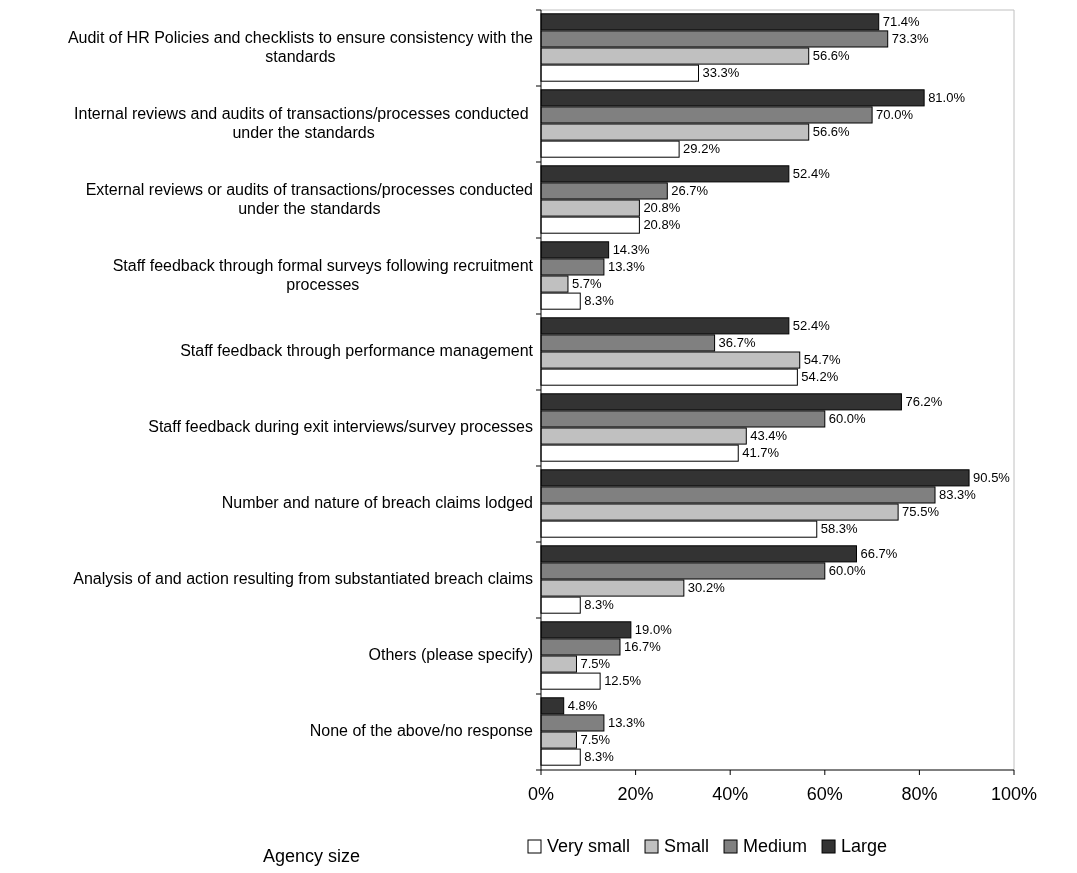 The image size is (1077, 873). What do you see at coordinates (642, 646) in the screenshot?
I see `data-label: 16.7%` at bounding box center [642, 646].